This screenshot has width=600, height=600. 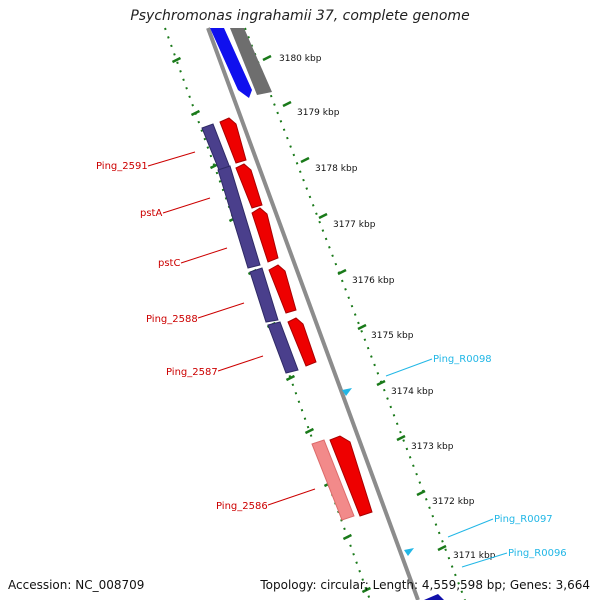 I want to click on tick-label-t3171: 3171 kbp, so click(x=474, y=556).